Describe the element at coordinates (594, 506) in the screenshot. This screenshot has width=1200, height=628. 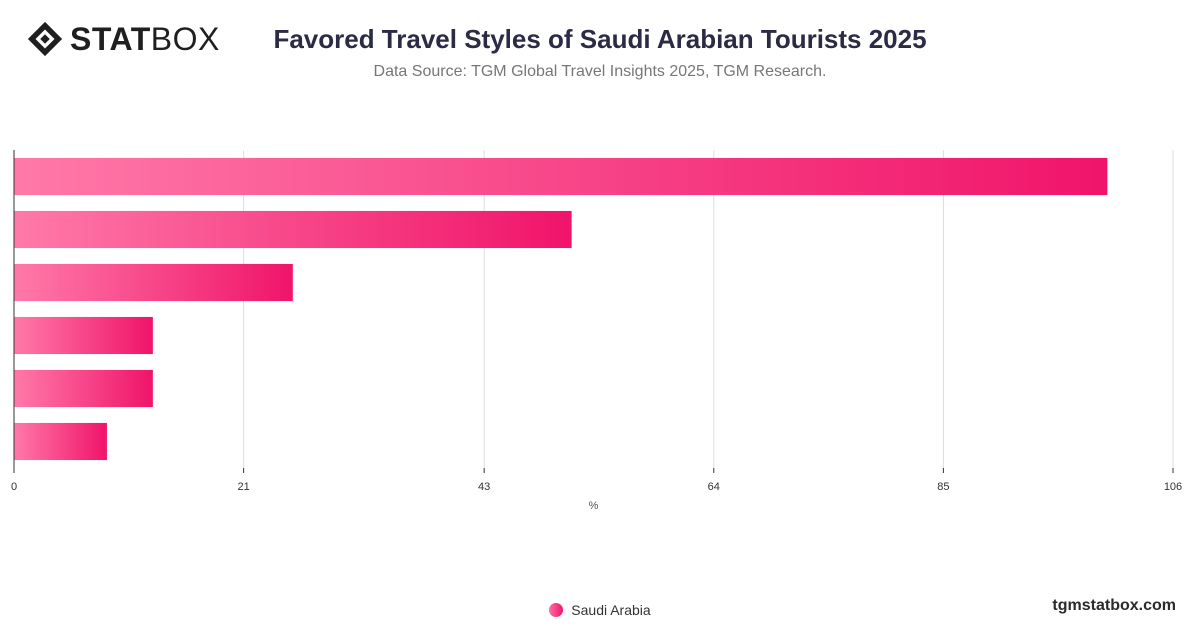
I see `x-axis-label: %` at that location.